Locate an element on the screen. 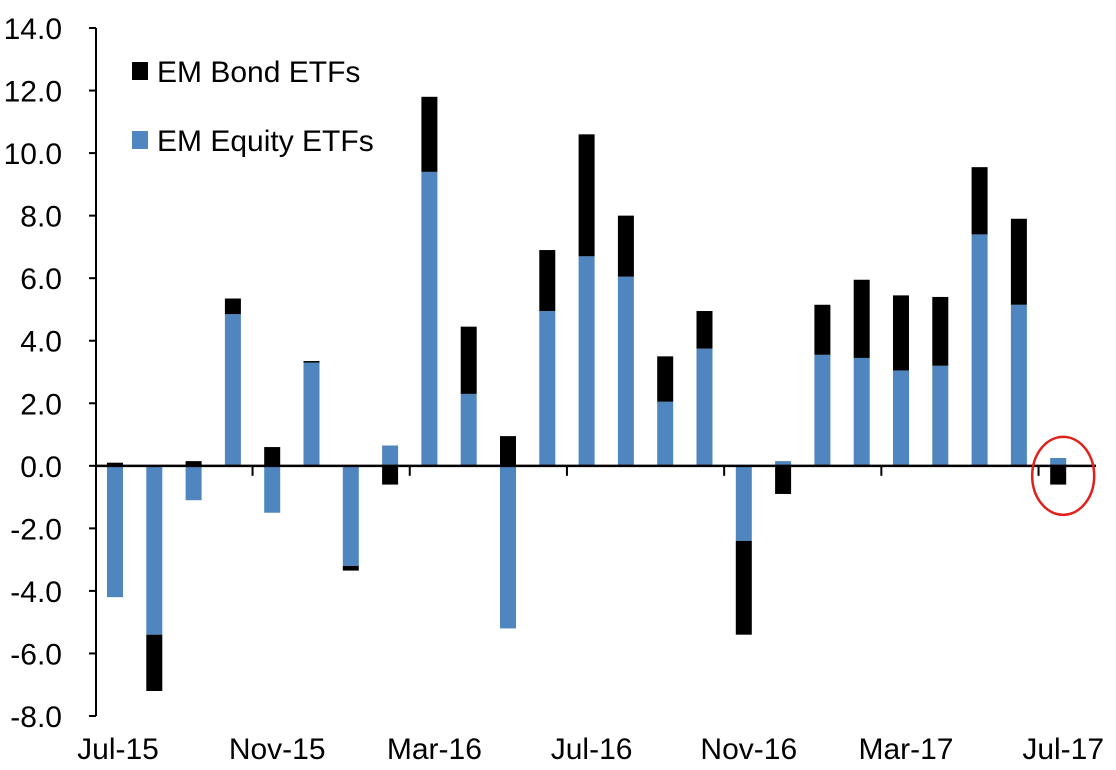  y-tick-label: 8.0 is located at coordinates (41, 217).